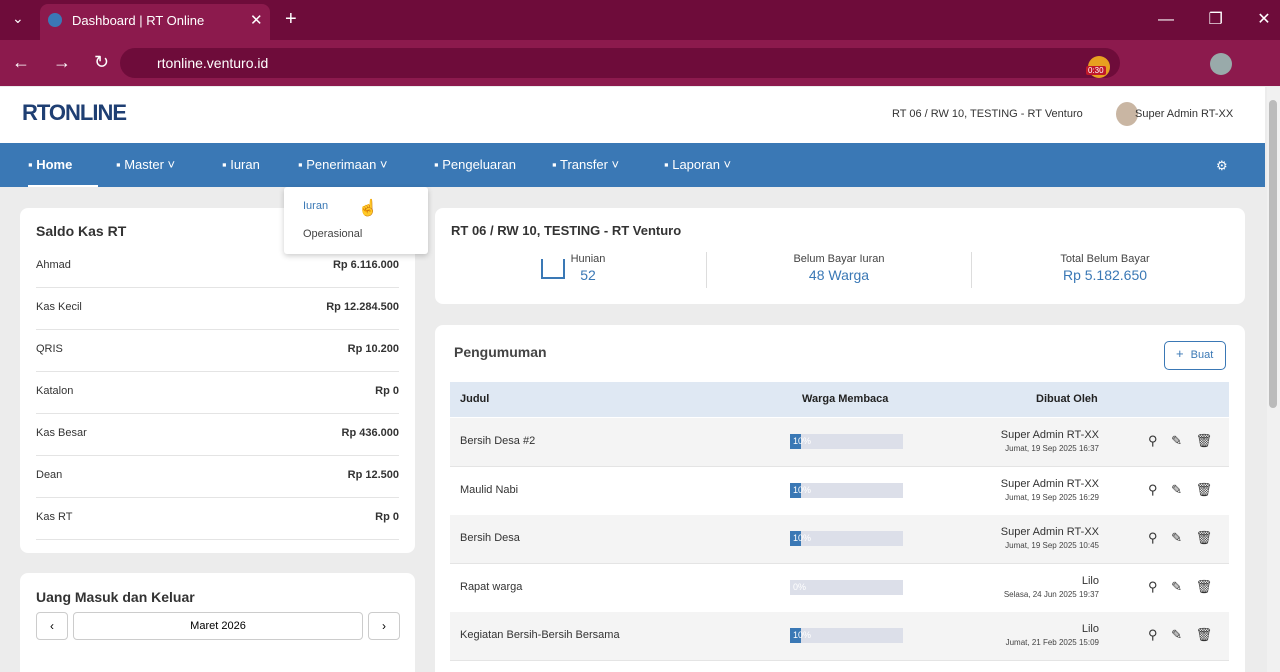 The width and height of the screenshot is (1280, 672). What do you see at coordinates (53, 265) in the screenshot?
I see `account-name: Ahmad` at bounding box center [53, 265].